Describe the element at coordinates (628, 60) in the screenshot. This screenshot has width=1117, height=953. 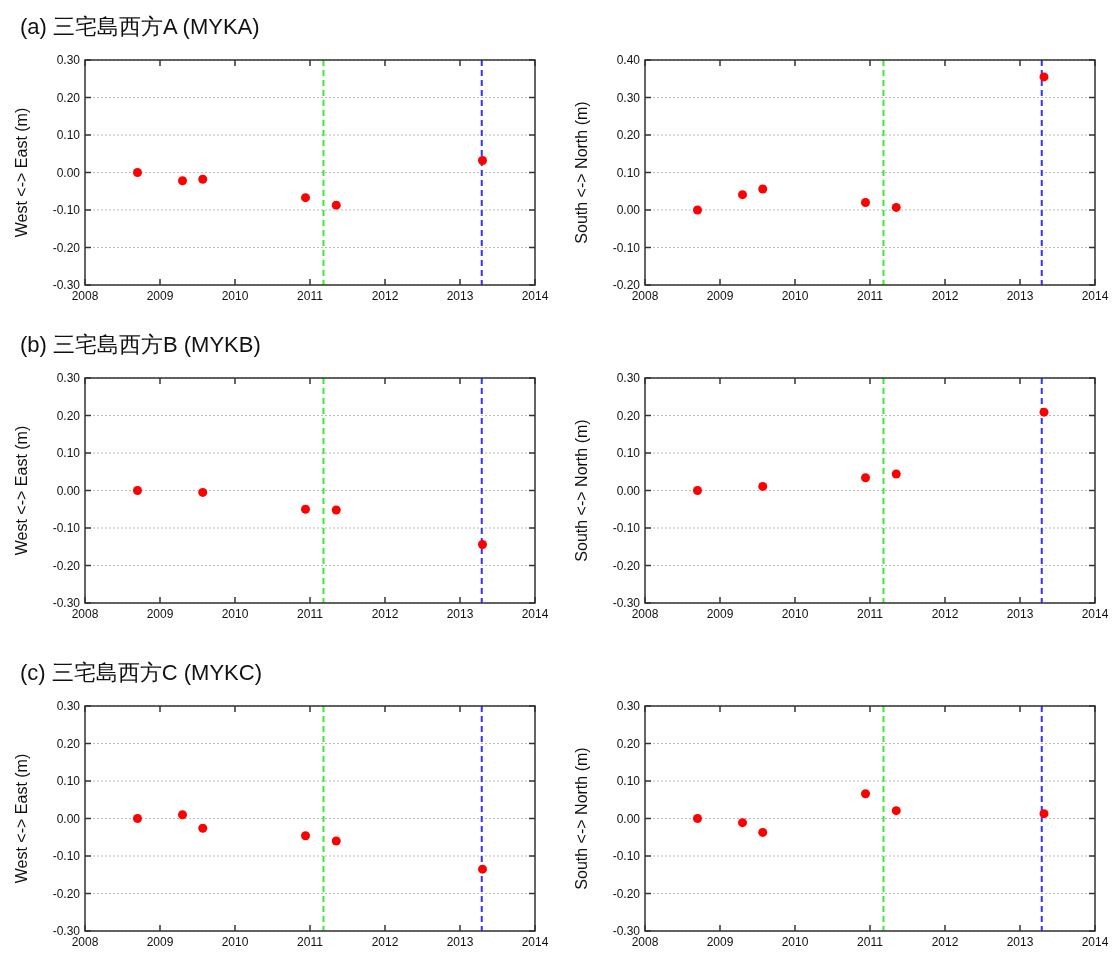
I see `y-tick-label: 0.40` at that location.